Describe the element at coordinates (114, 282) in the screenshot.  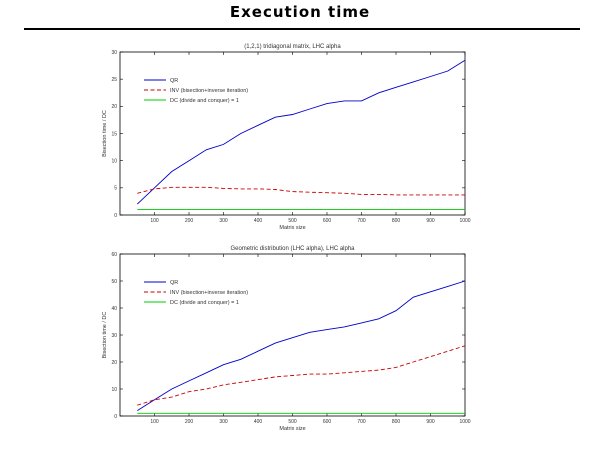
I see `y-tick-label: 50` at that location.